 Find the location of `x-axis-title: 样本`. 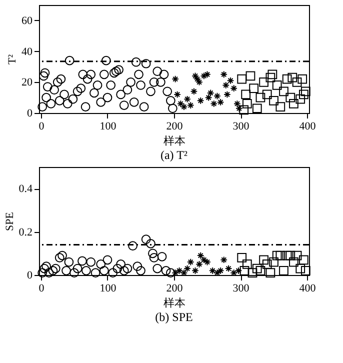

x-axis-title: 样本 is located at coordinates (175, 141).